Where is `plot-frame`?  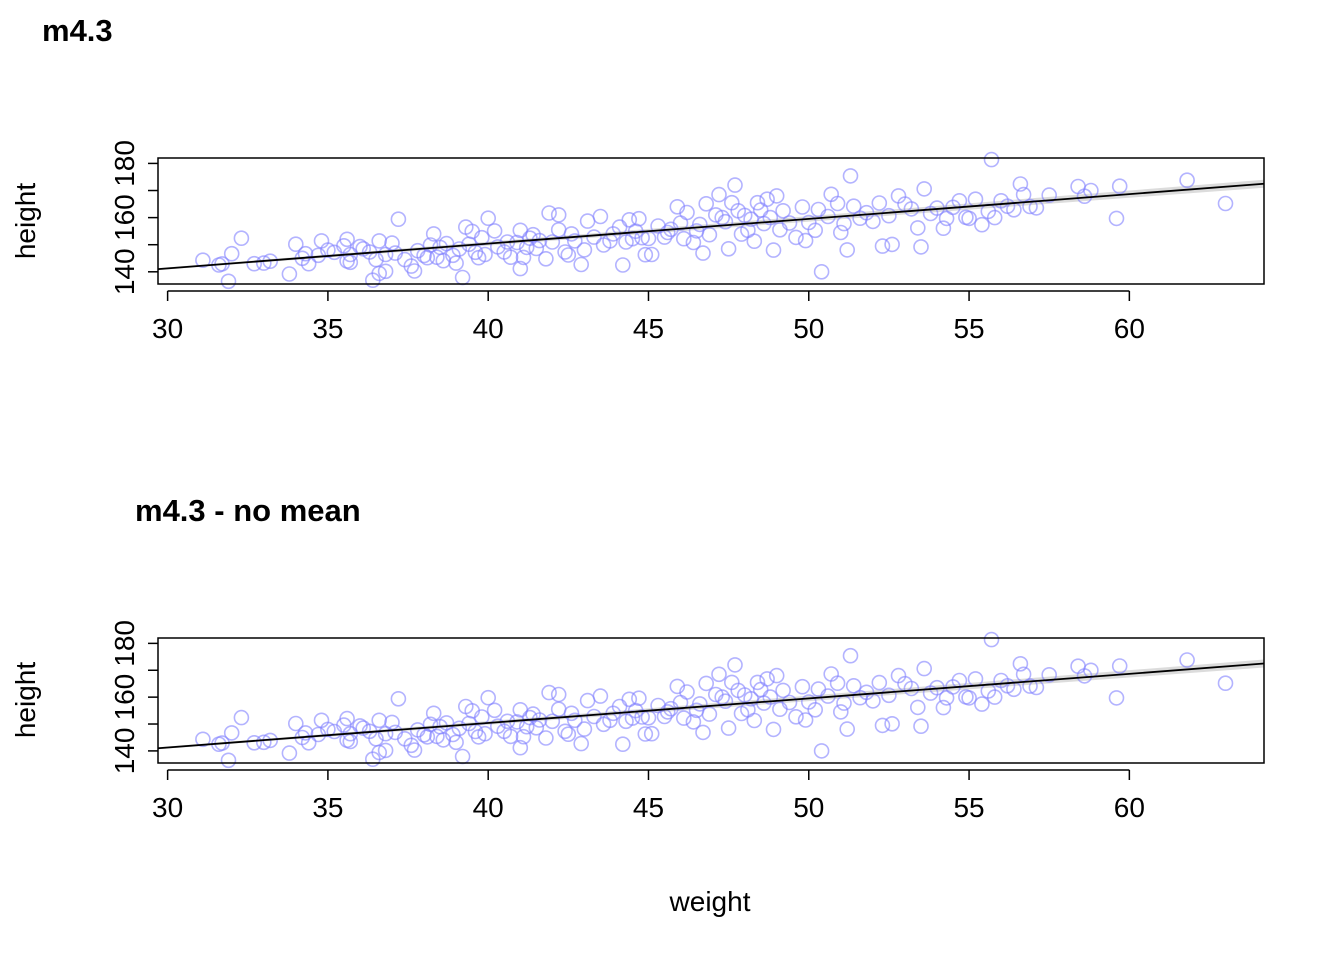 plot-frame is located at coordinates (711, 700).